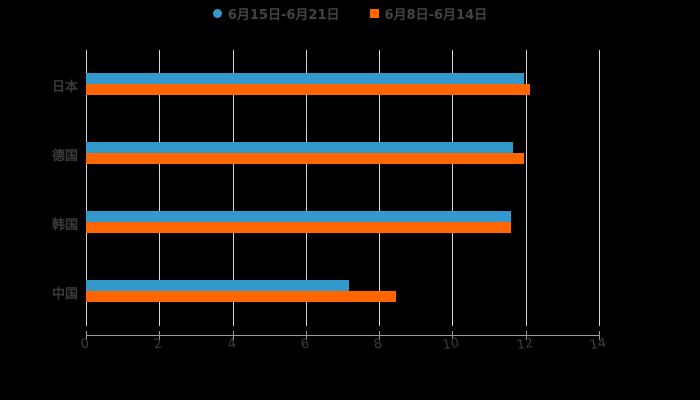 The height and width of the screenshot is (400, 700). Describe the element at coordinates (64, 225) in the screenshot. I see `y-category-label: 韩国` at that location.